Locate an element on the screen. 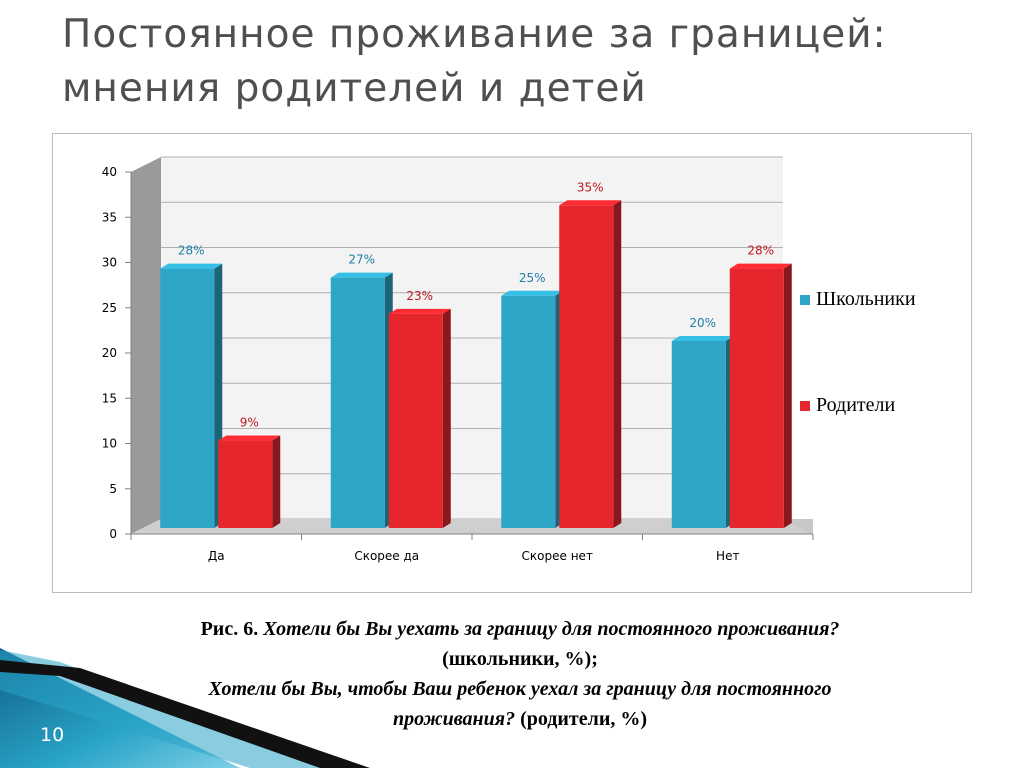 The height and width of the screenshot is (768, 1024). legend-label-parents: Родители is located at coordinates (856, 405).